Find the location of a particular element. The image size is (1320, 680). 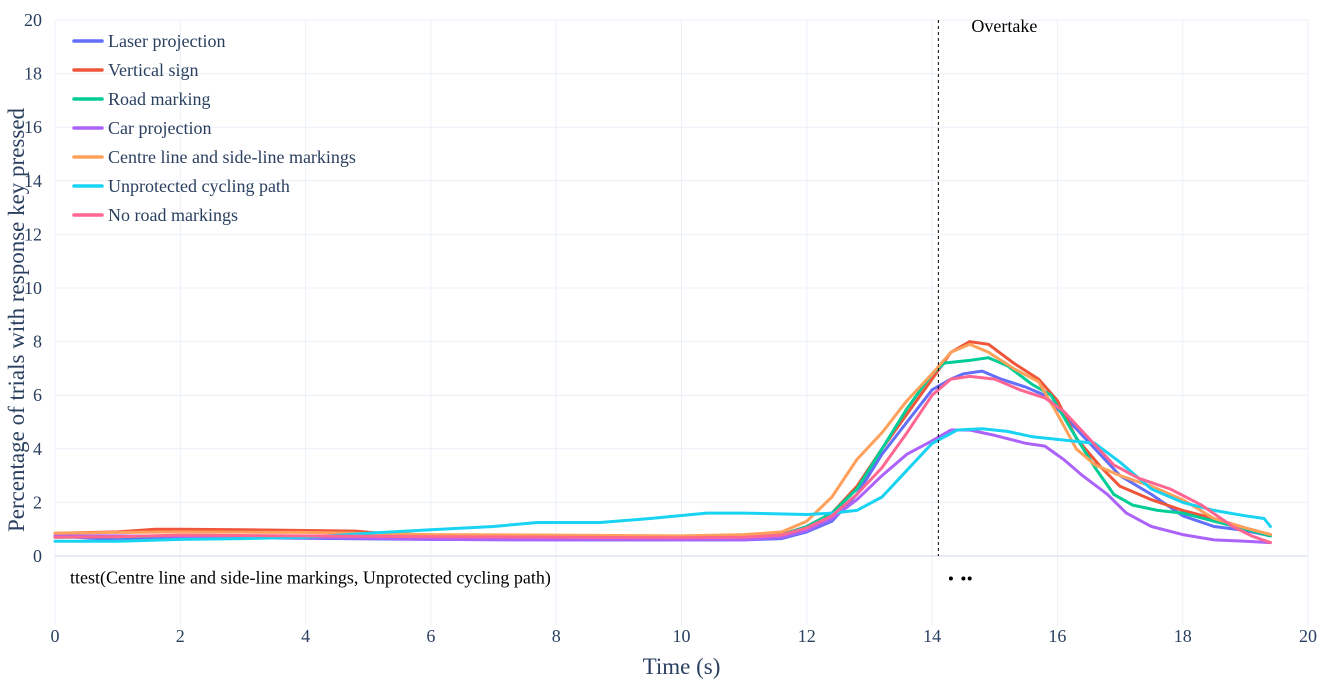

legend-item-label: Unprotected cycling path is located at coordinates (199, 186).